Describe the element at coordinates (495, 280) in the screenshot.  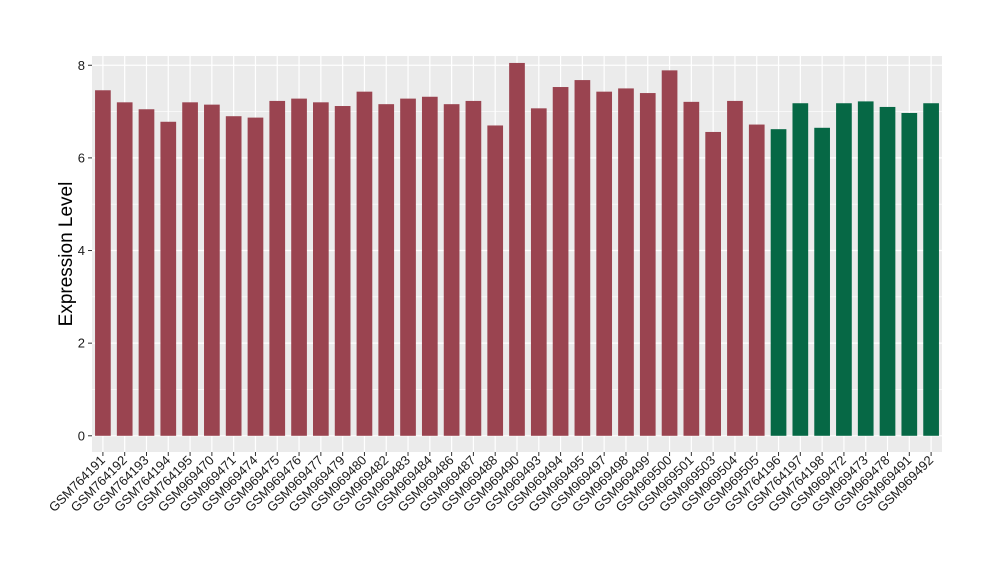
I see `bar-GSM969488` at that location.